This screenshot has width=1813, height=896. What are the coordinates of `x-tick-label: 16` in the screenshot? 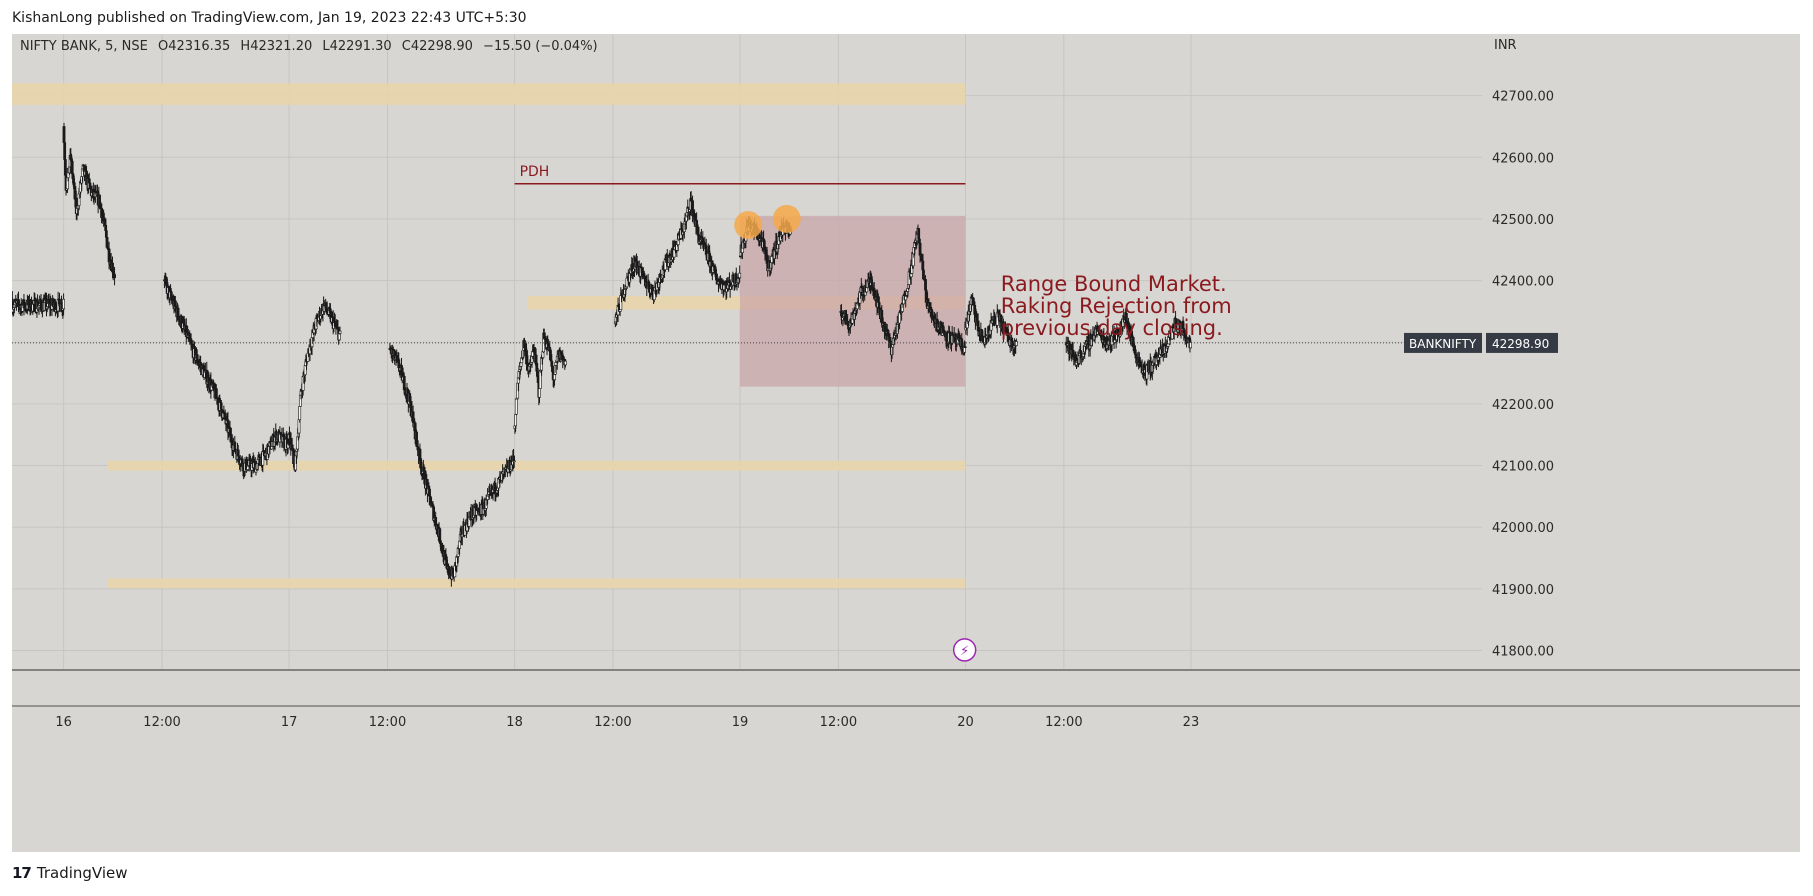 It's located at (63, 722).